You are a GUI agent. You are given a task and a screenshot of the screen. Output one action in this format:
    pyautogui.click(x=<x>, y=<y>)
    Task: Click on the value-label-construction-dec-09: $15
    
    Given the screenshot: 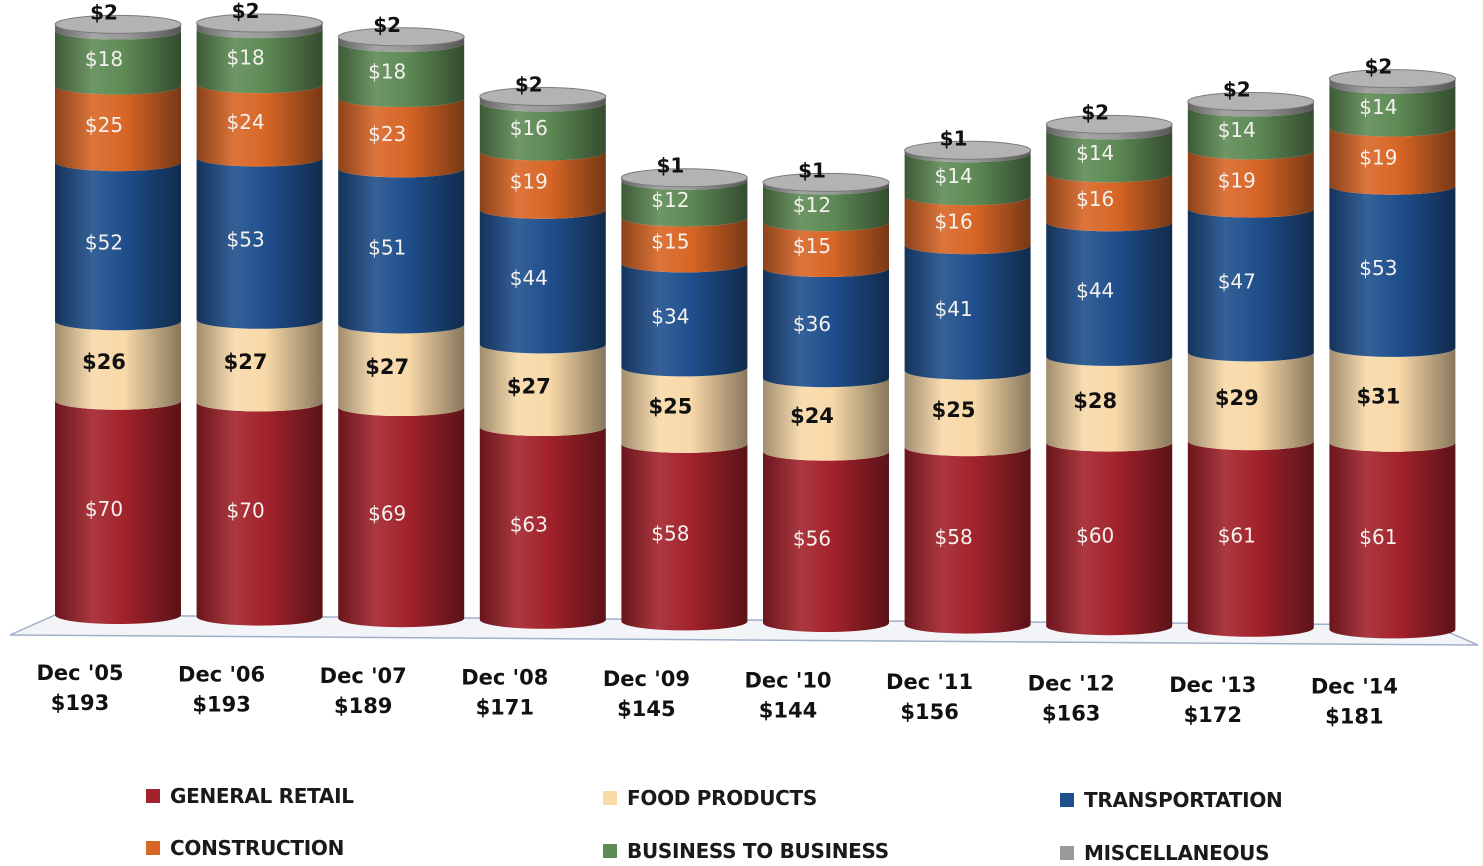 What is the action you would take?
    pyautogui.click(x=670, y=241)
    